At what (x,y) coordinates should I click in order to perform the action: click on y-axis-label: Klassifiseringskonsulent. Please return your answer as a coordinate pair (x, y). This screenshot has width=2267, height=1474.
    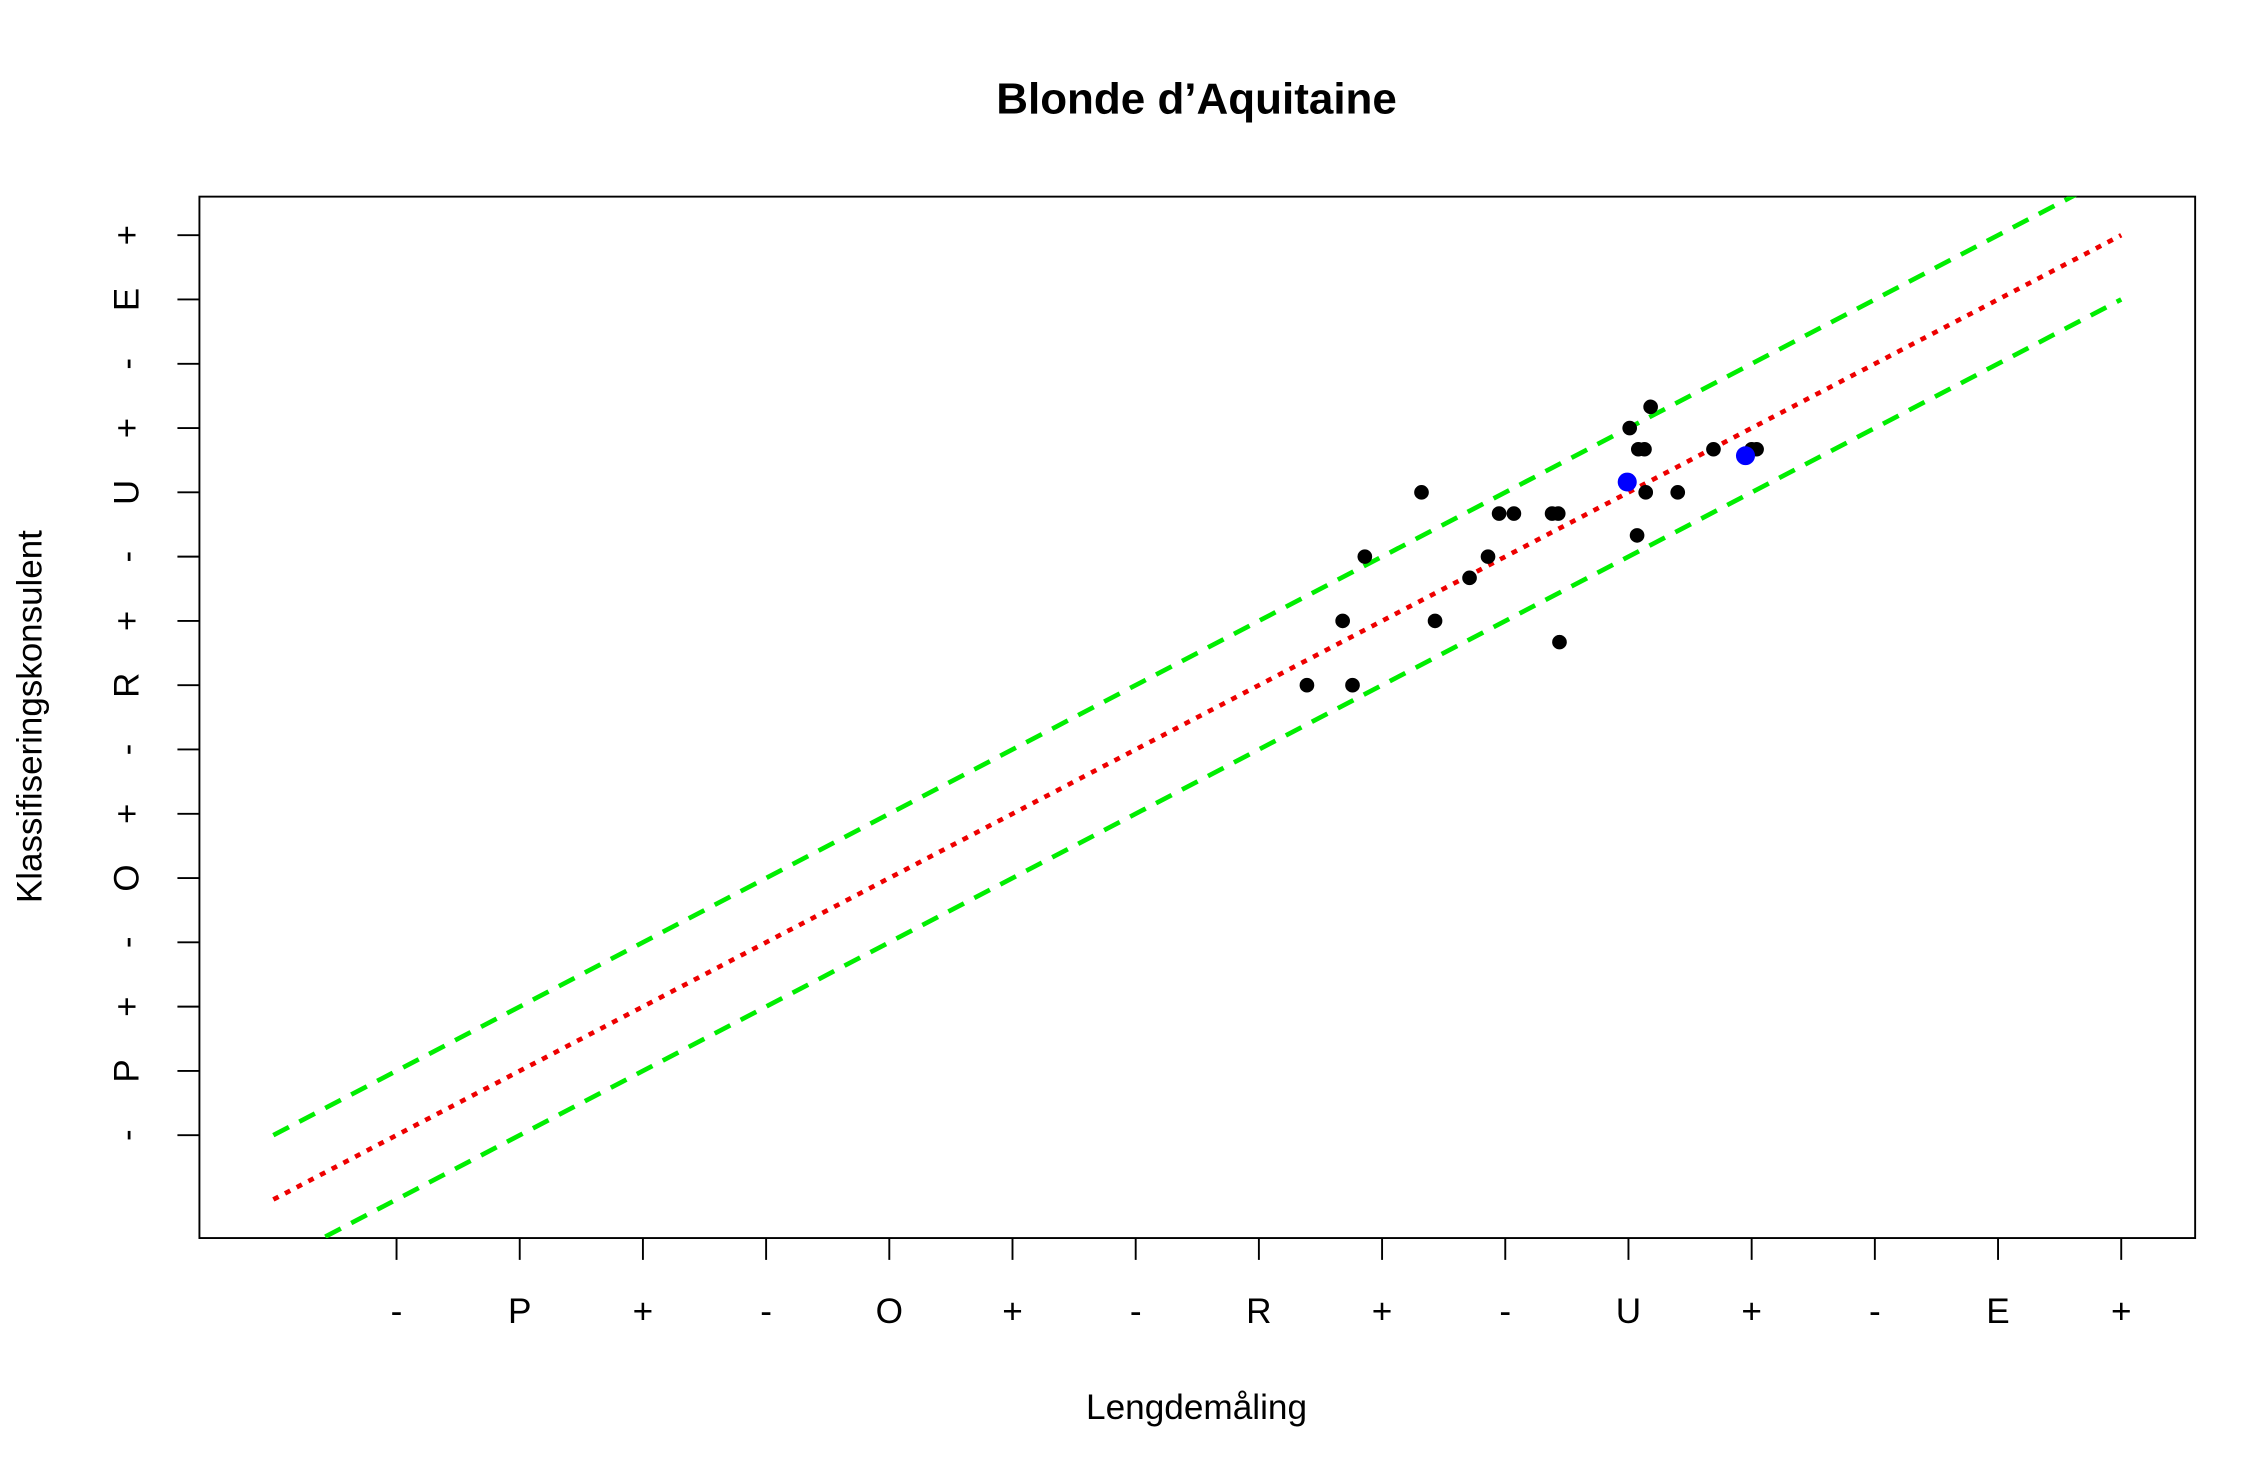
    Looking at the image, I should click on (29, 716).